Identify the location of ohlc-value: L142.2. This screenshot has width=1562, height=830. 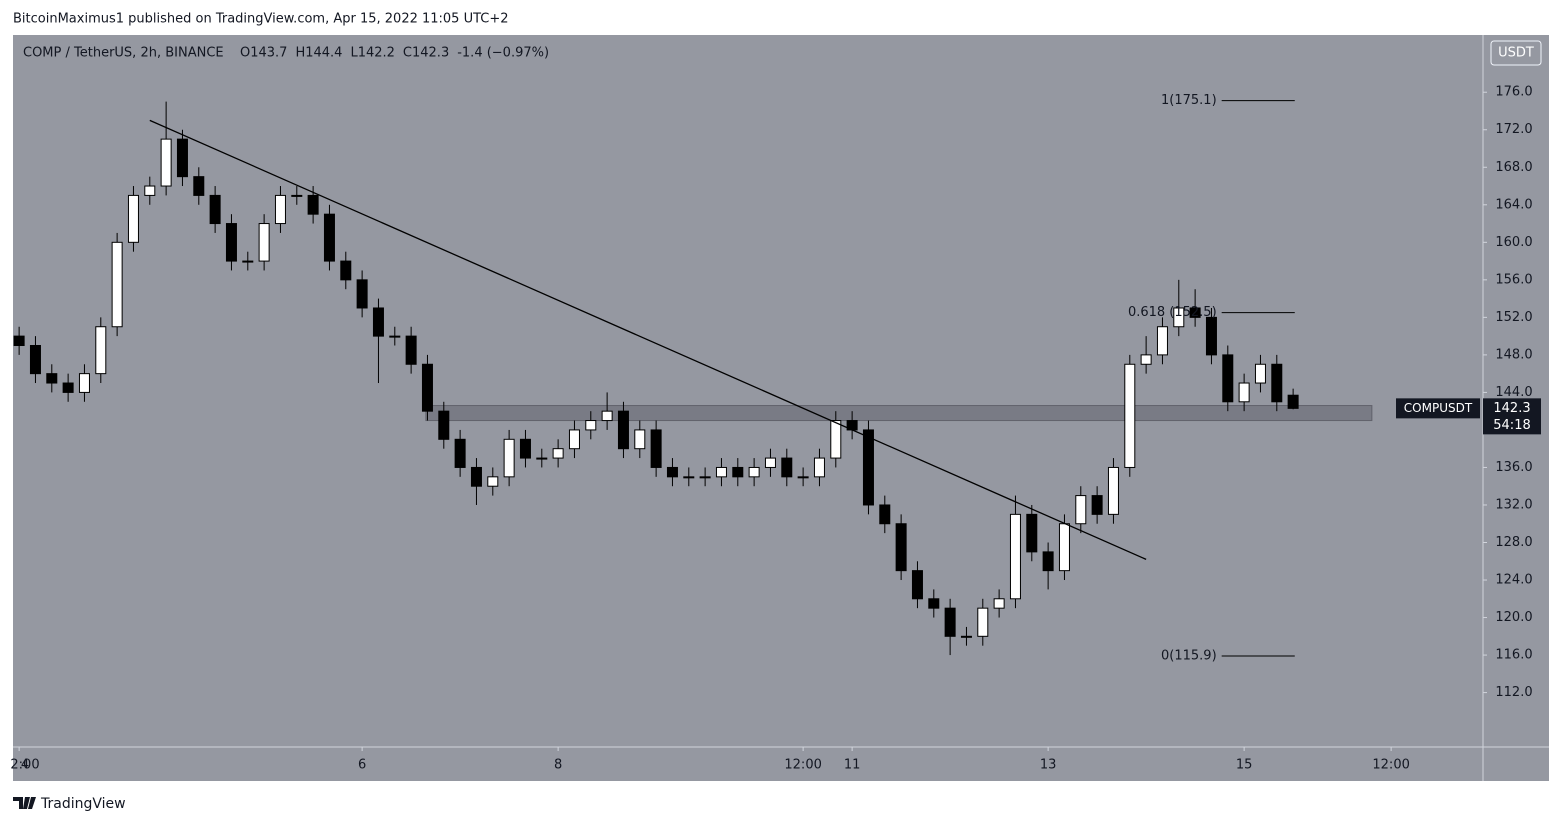
(372, 53).